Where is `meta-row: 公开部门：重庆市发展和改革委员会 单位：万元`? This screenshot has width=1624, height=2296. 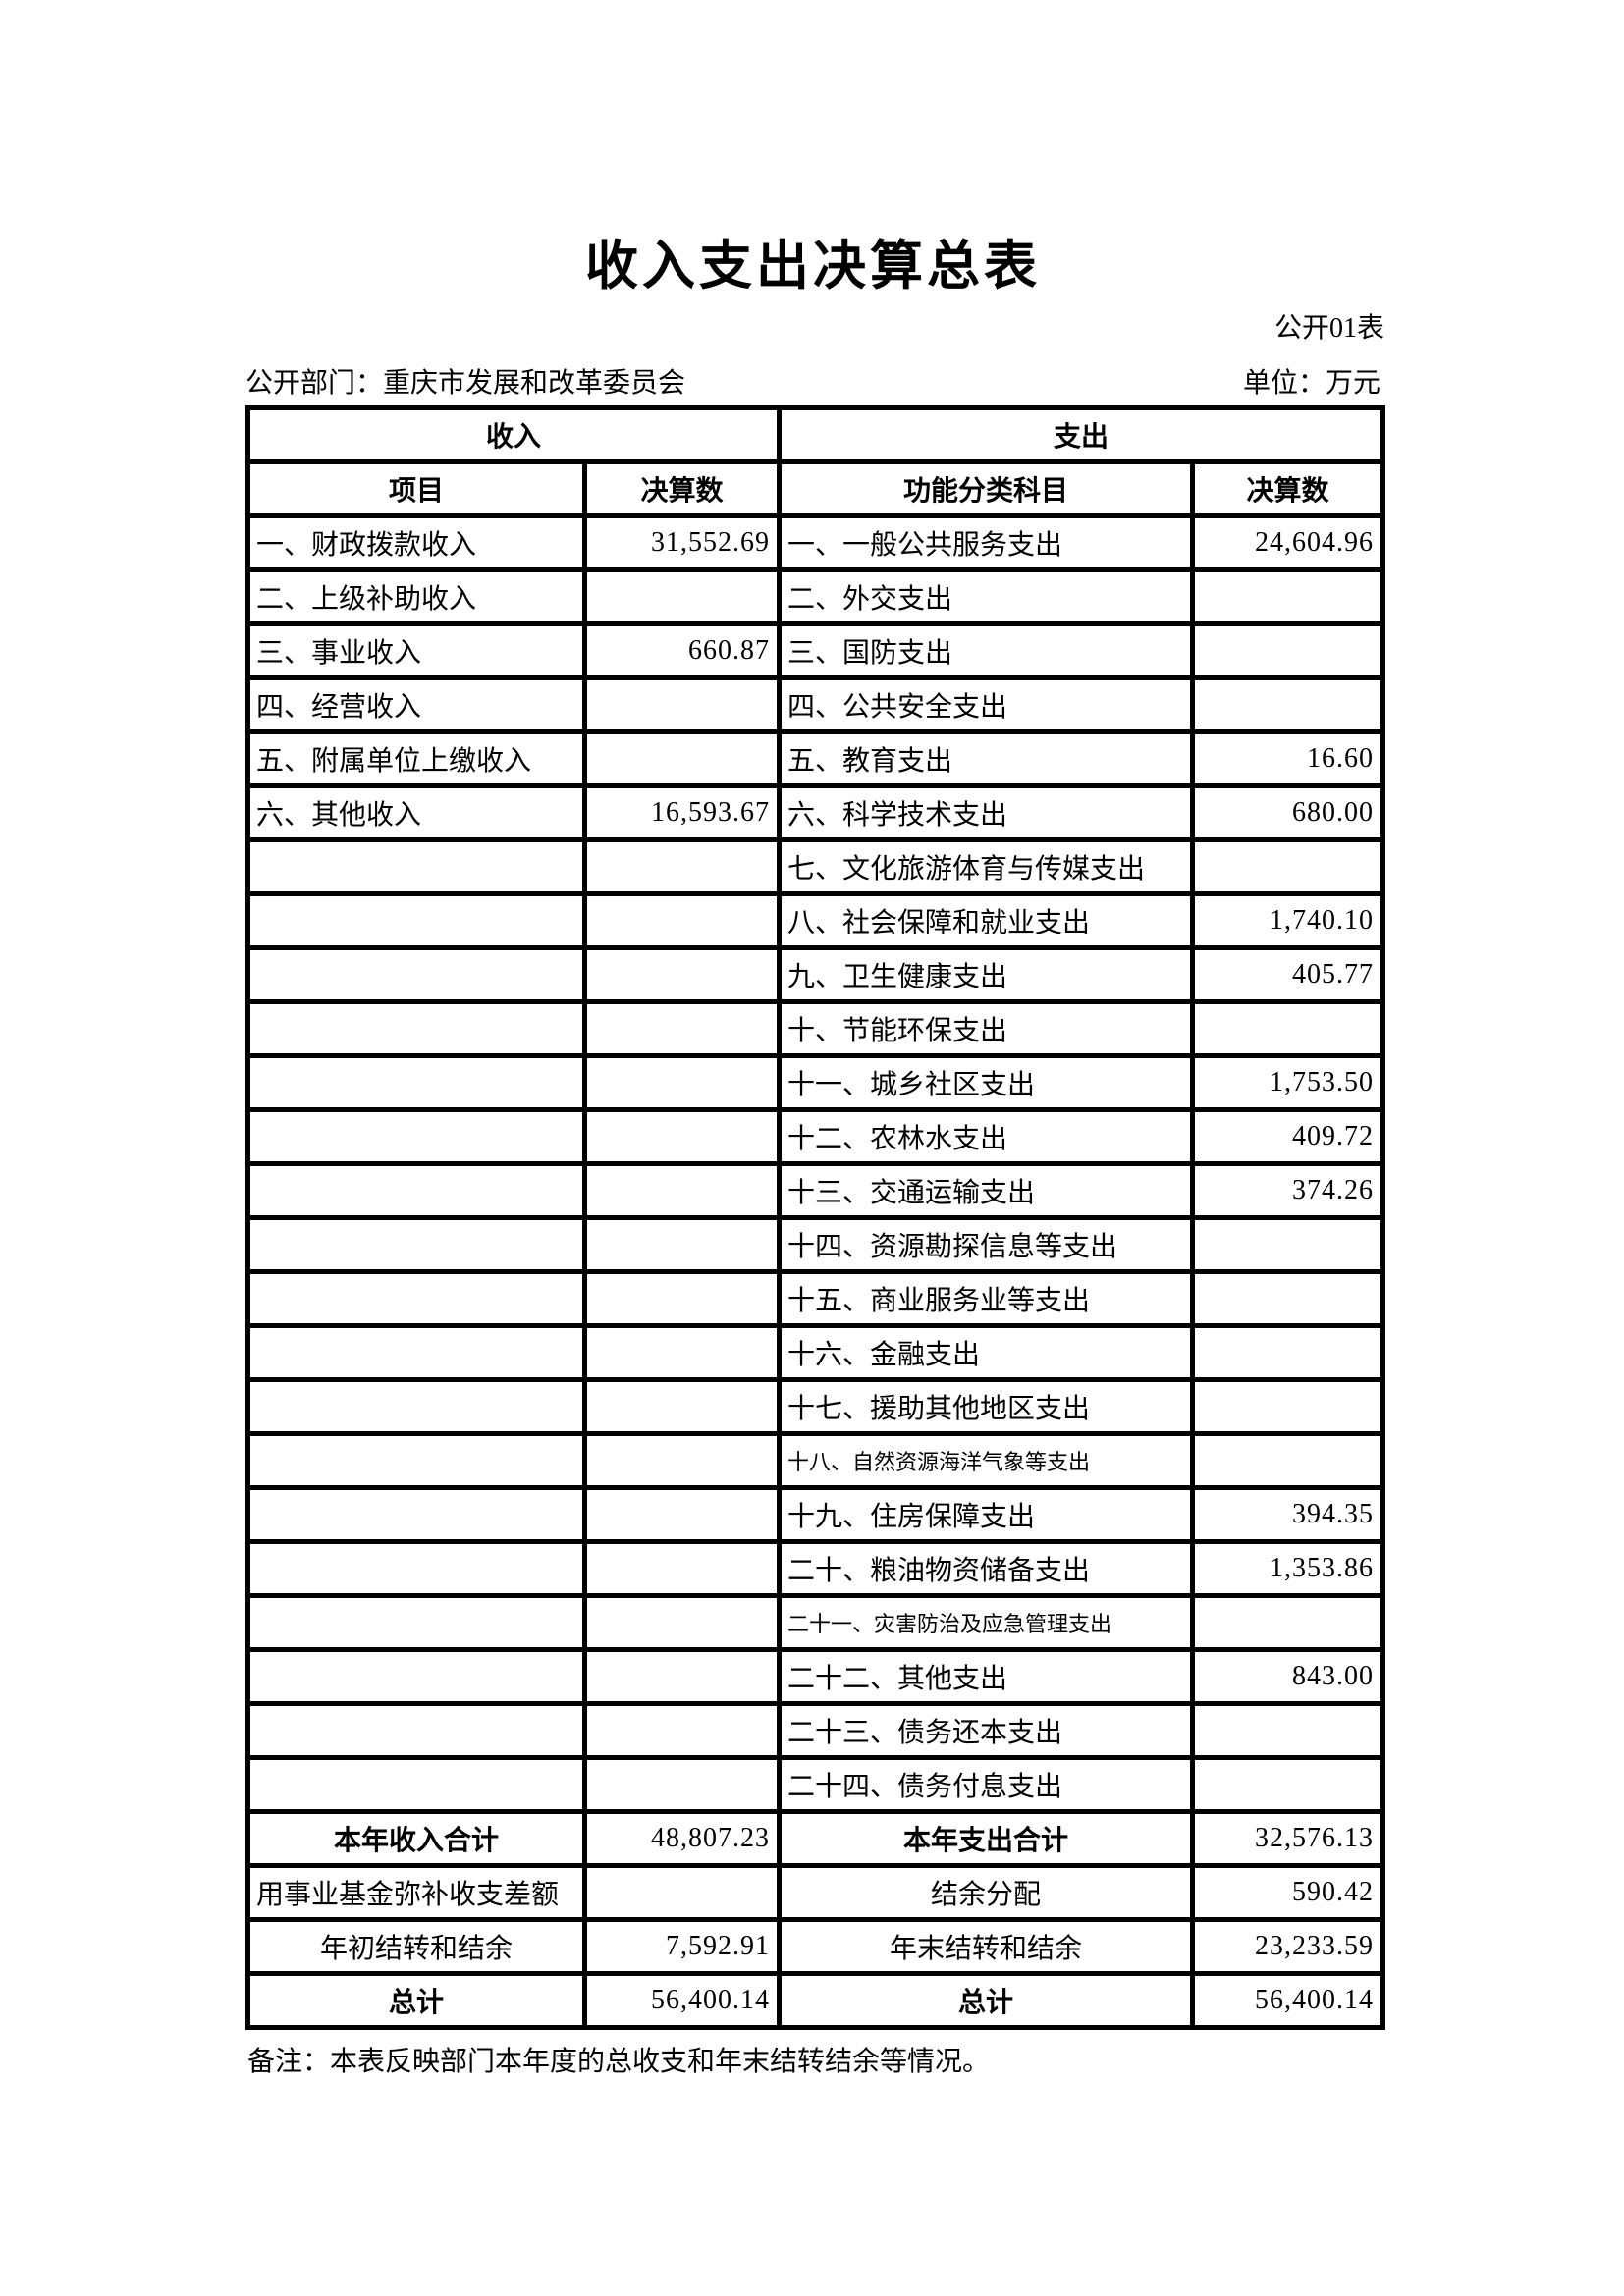 meta-row: 公开部门：重庆市发展和改革委员会 单位：万元 is located at coordinates (812, 380).